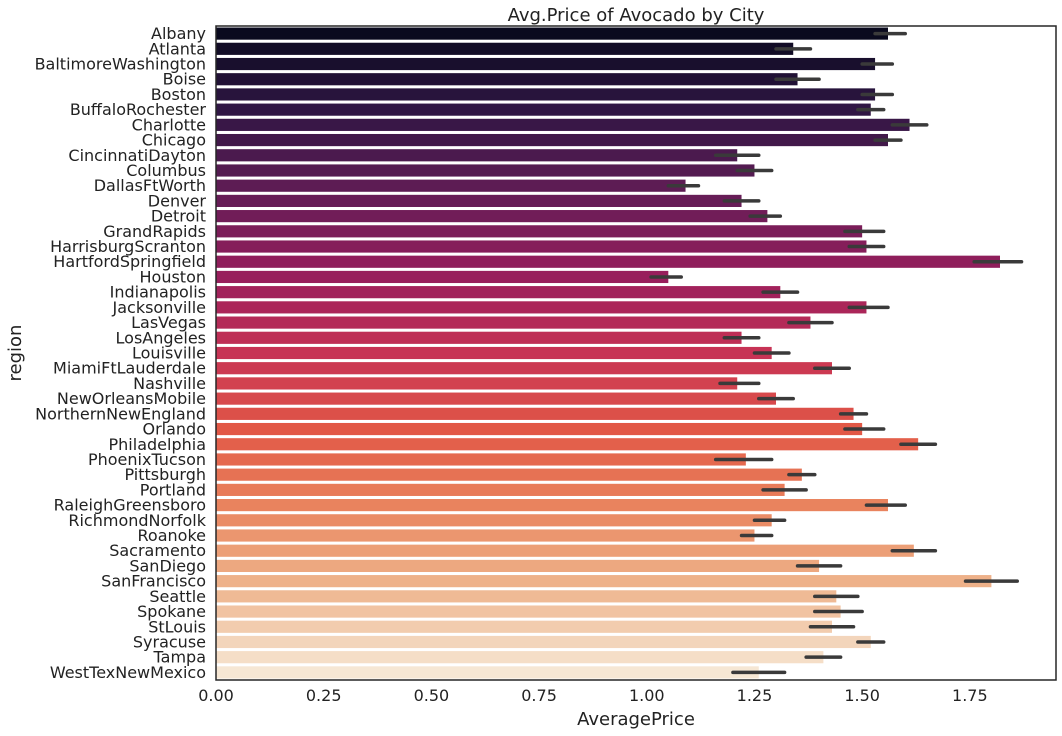  Describe the element at coordinates (507, 79) in the screenshot. I see `bar-boise` at that location.